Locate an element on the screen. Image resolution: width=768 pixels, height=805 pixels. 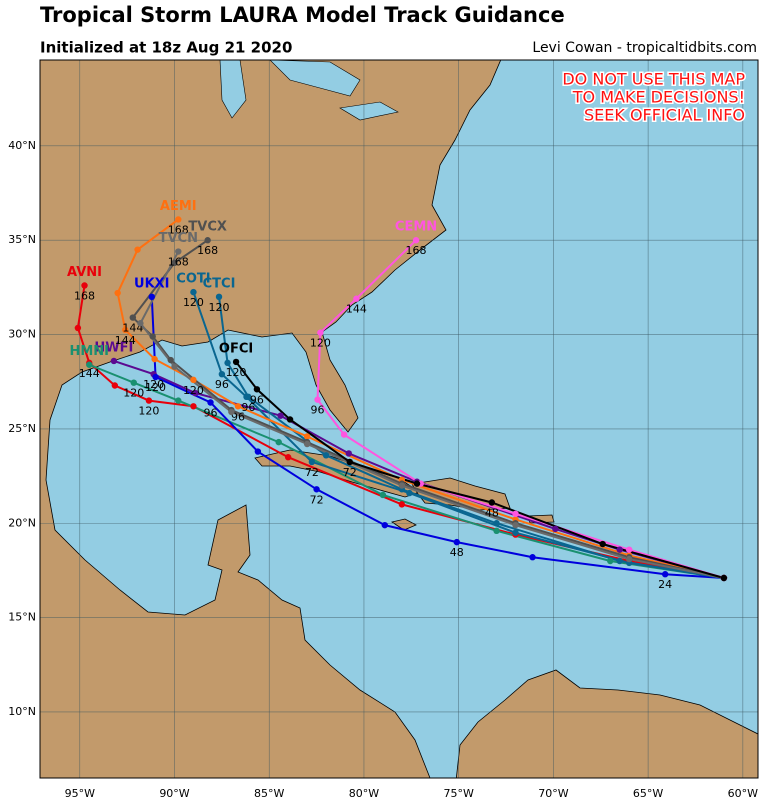
model-label: UKXI is located at coordinates (152, 283).